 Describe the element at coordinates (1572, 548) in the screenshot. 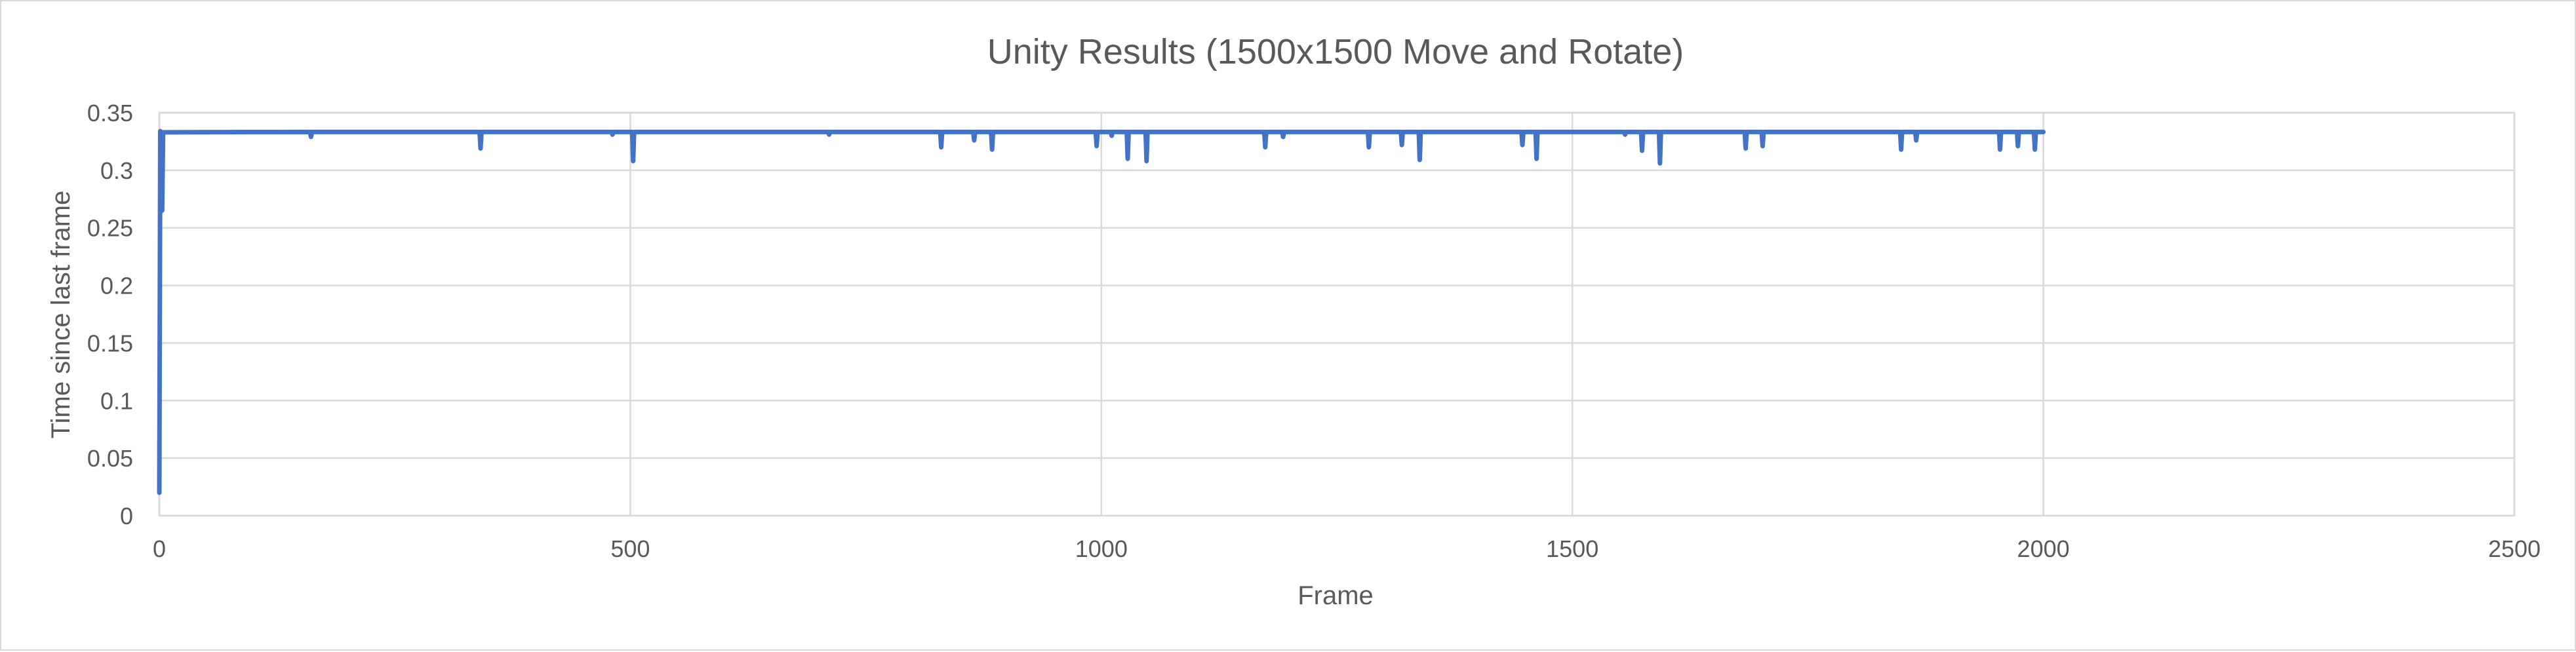

I see `x-tick-label: 1500` at that location.